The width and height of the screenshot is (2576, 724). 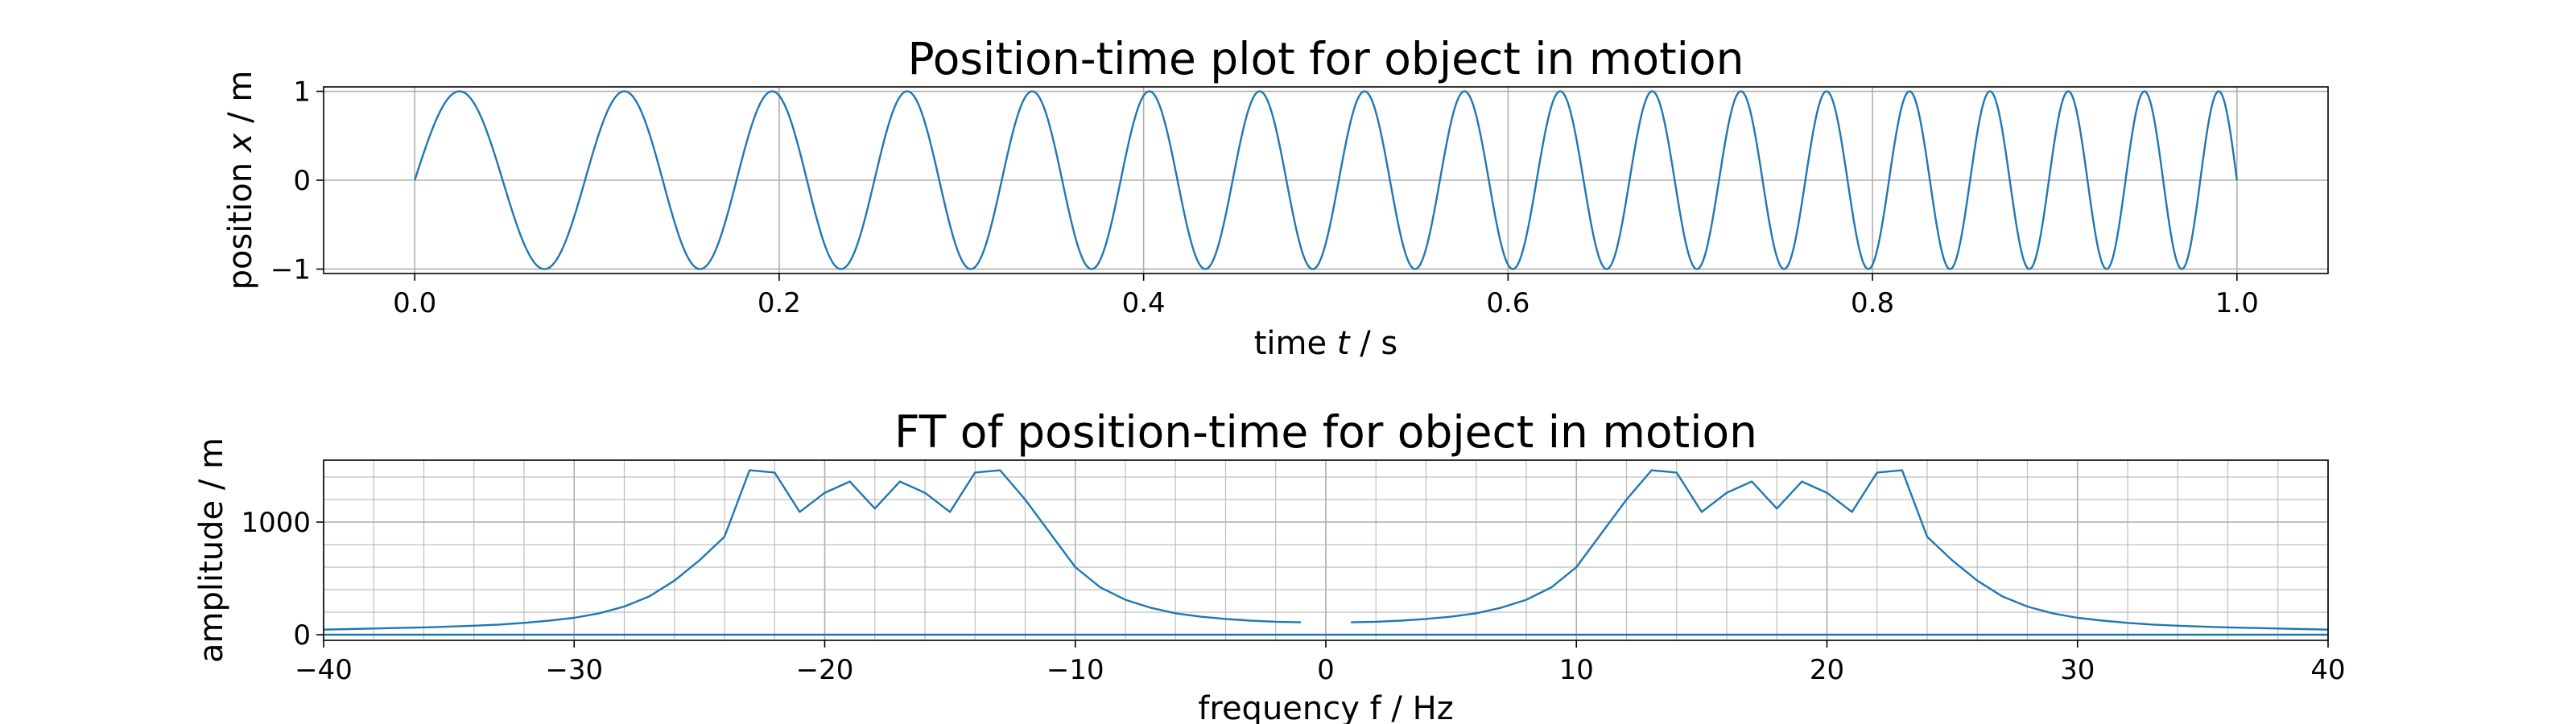 What do you see at coordinates (1344, 343) in the screenshot?
I see `x-axis-label-variable: t` at bounding box center [1344, 343].